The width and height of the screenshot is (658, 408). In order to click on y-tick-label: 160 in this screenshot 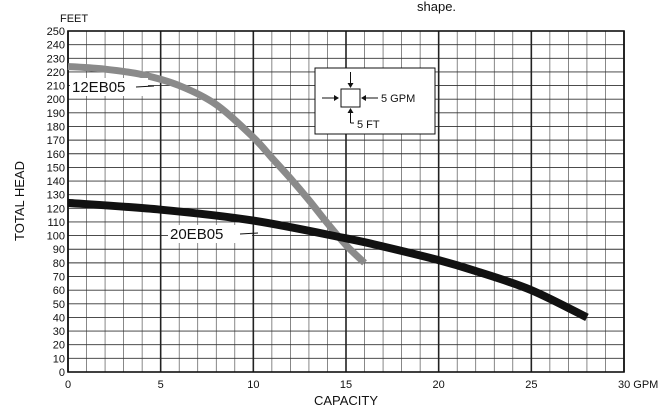, I will do `click(56, 155)`.